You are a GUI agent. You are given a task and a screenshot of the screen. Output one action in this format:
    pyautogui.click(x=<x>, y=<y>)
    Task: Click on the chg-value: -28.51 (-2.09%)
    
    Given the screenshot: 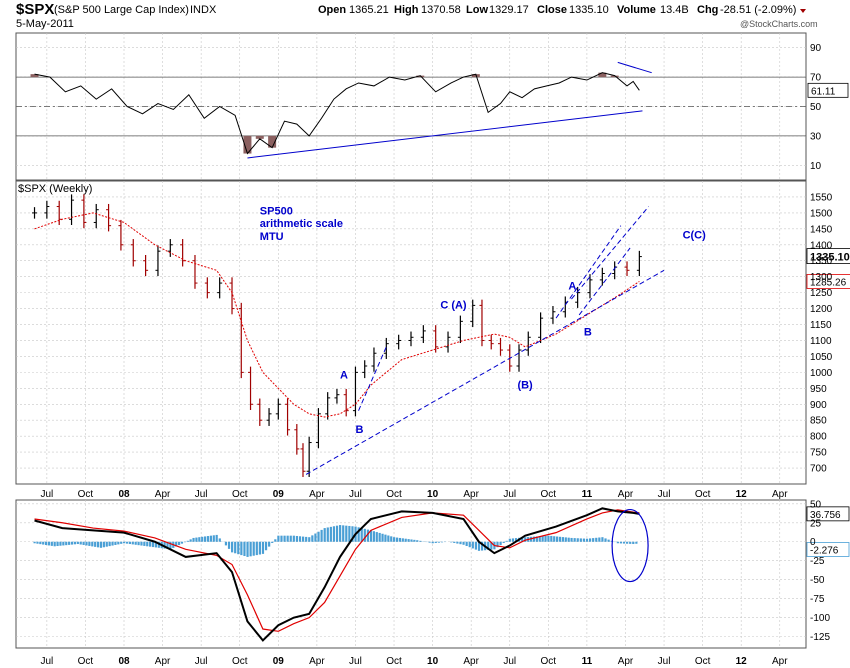 What is the action you would take?
    pyautogui.click(x=758, y=10)
    